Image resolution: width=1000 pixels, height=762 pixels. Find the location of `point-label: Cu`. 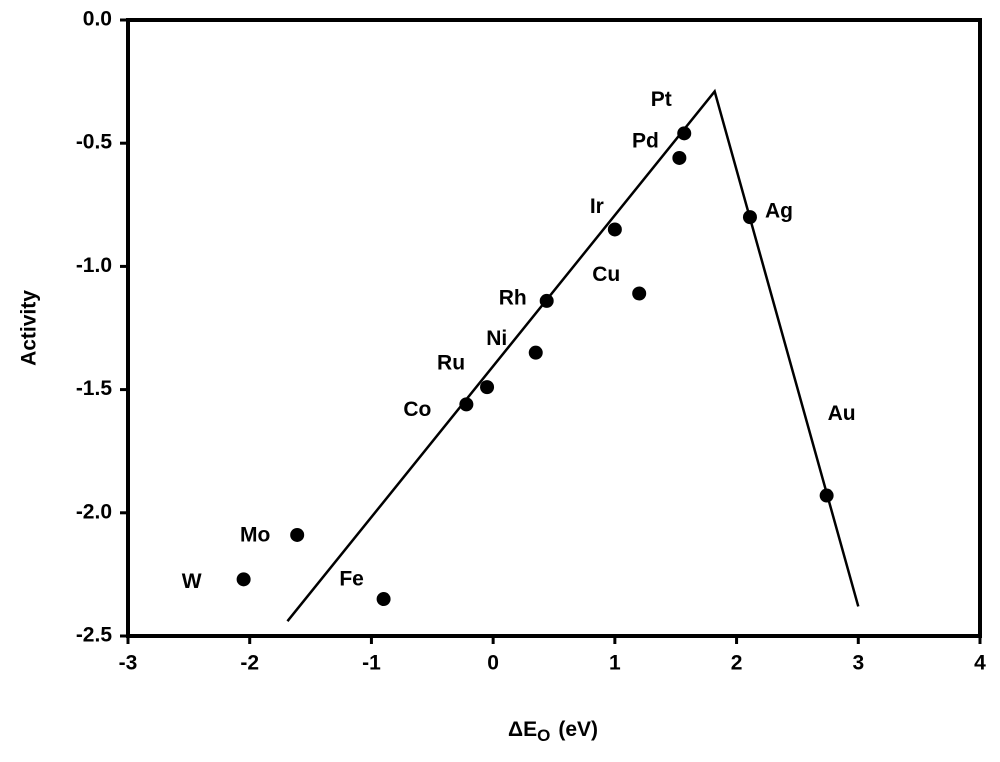

point-label: Cu is located at coordinates (606, 274).